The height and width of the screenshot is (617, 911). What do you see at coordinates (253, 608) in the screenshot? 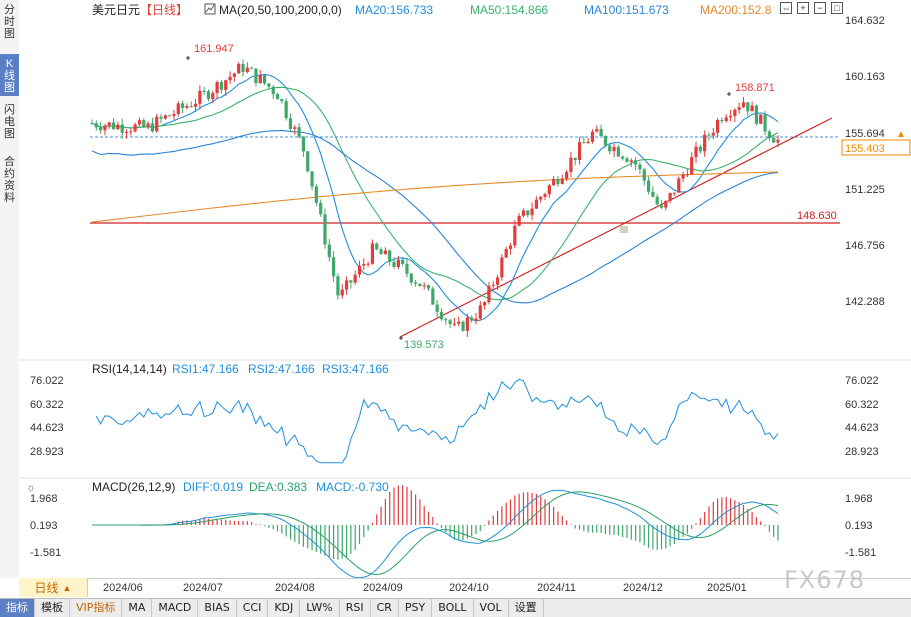
I see `toolbar-tab-6: CCI` at bounding box center [253, 608].